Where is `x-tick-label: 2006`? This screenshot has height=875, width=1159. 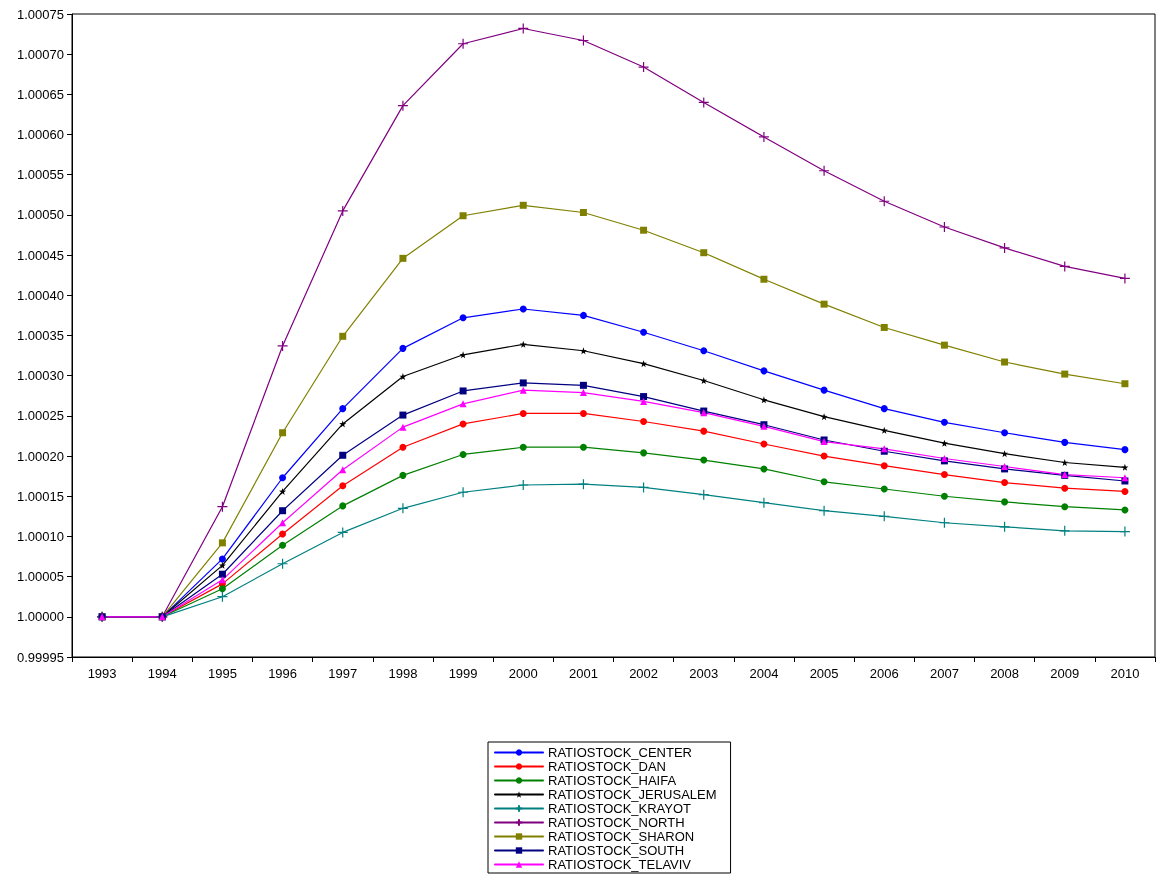 x-tick-label: 2006 is located at coordinates (884, 673).